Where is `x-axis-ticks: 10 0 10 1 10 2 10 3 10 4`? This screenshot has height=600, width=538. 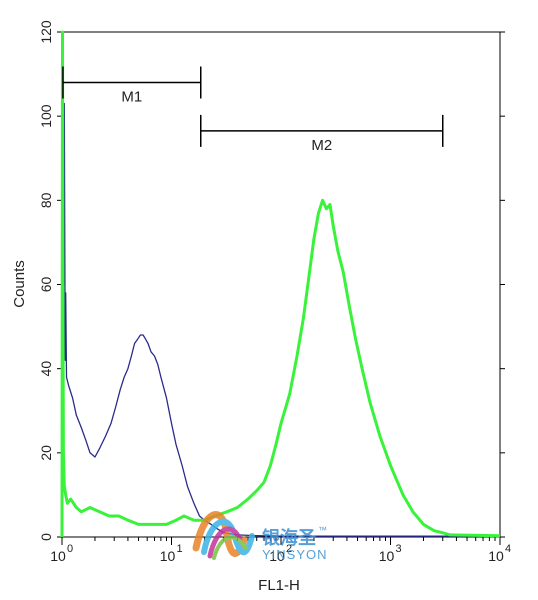
x-axis-ticks: 10 0 10 1 10 2 10 3 10 4 is located at coordinates (280, 550).